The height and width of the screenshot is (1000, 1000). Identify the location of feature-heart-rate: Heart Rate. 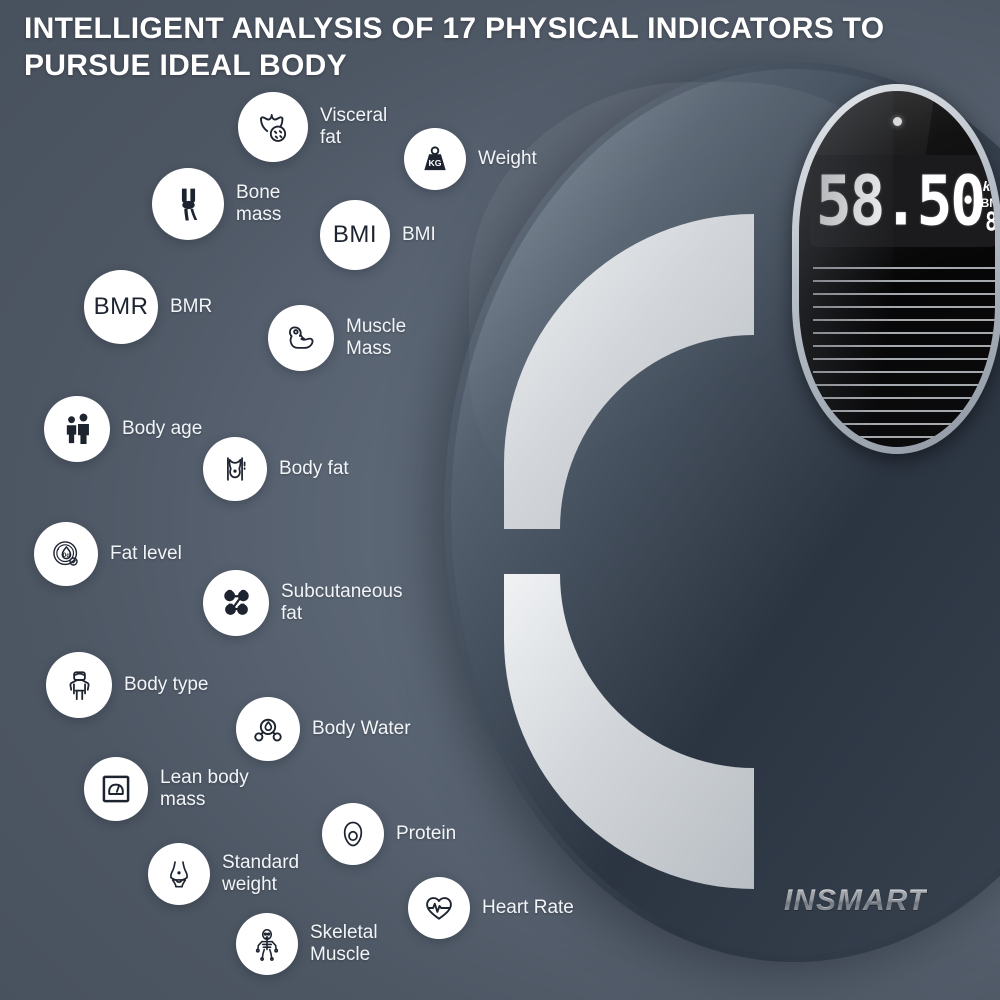
(491, 908).